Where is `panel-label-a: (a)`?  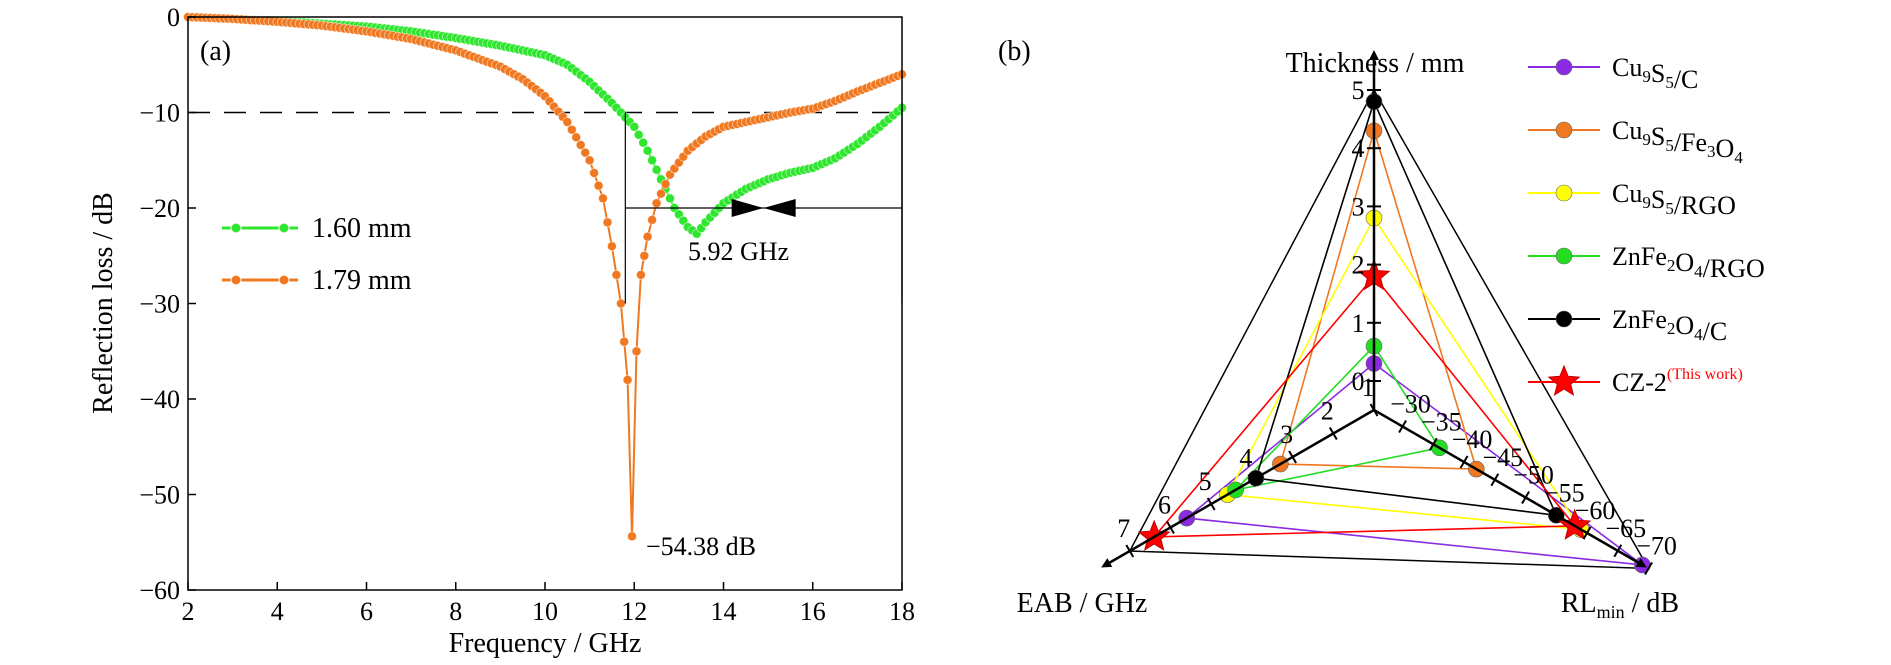 panel-label-a: (a) is located at coordinates (215, 51).